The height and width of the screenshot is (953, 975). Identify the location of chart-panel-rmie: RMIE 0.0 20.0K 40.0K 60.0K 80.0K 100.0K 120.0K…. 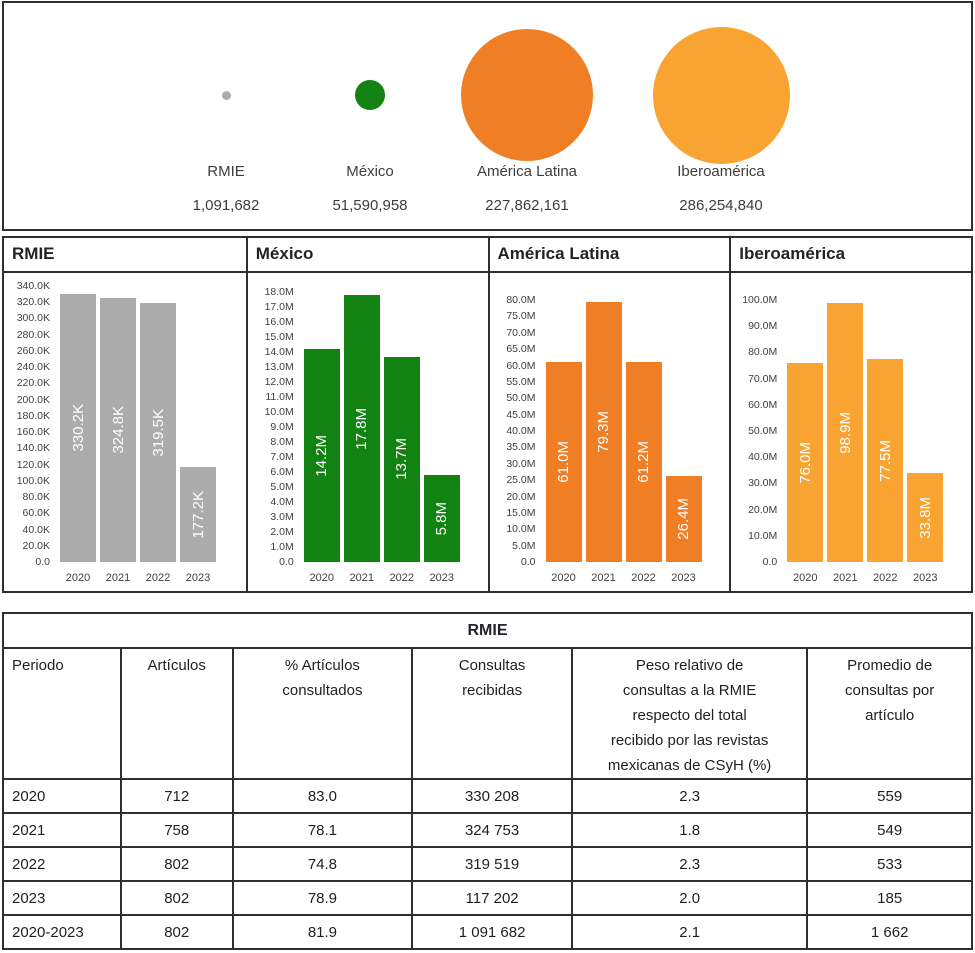
(125, 414).